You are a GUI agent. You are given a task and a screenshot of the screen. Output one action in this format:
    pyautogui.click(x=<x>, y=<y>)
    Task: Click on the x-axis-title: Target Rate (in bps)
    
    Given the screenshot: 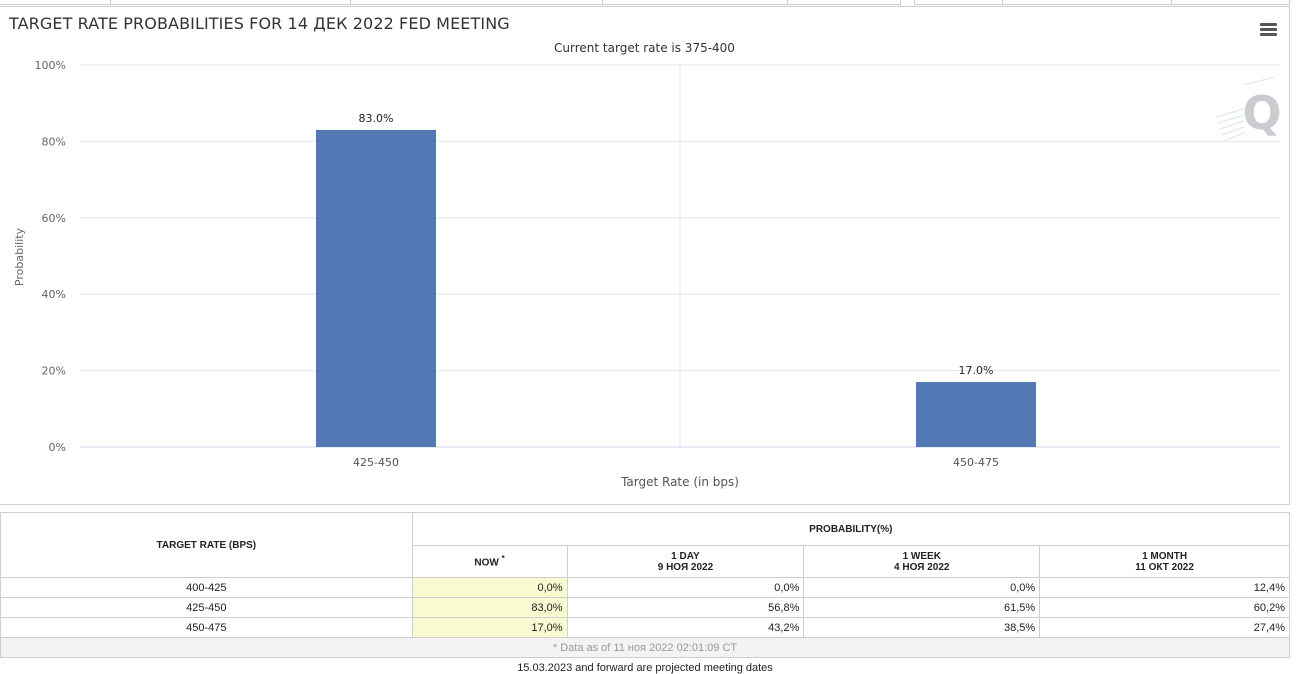 What is the action you would take?
    pyautogui.click(x=679, y=482)
    